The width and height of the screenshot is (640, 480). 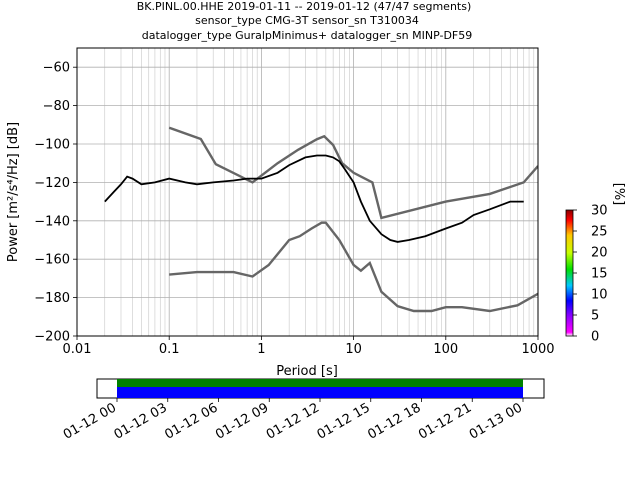 I want to click on x-tick-label: 1000, so click(x=537, y=349).